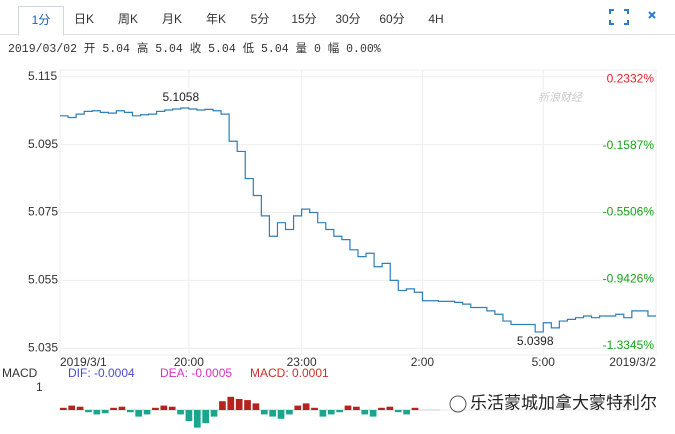  What do you see at coordinates (348, 19) in the screenshot?
I see `tab: 30分` at bounding box center [348, 19].